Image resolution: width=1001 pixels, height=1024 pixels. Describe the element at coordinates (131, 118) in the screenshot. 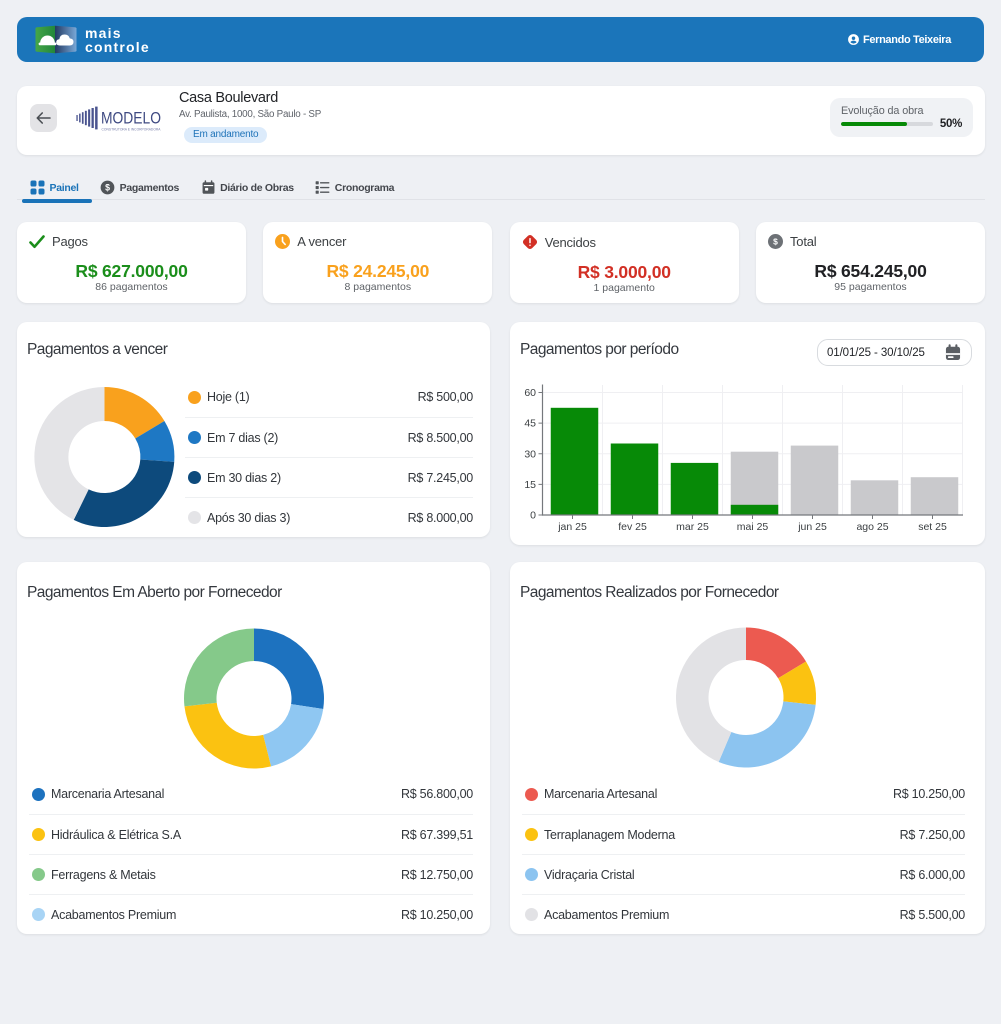

I see `svg-text: MODELO` at that location.